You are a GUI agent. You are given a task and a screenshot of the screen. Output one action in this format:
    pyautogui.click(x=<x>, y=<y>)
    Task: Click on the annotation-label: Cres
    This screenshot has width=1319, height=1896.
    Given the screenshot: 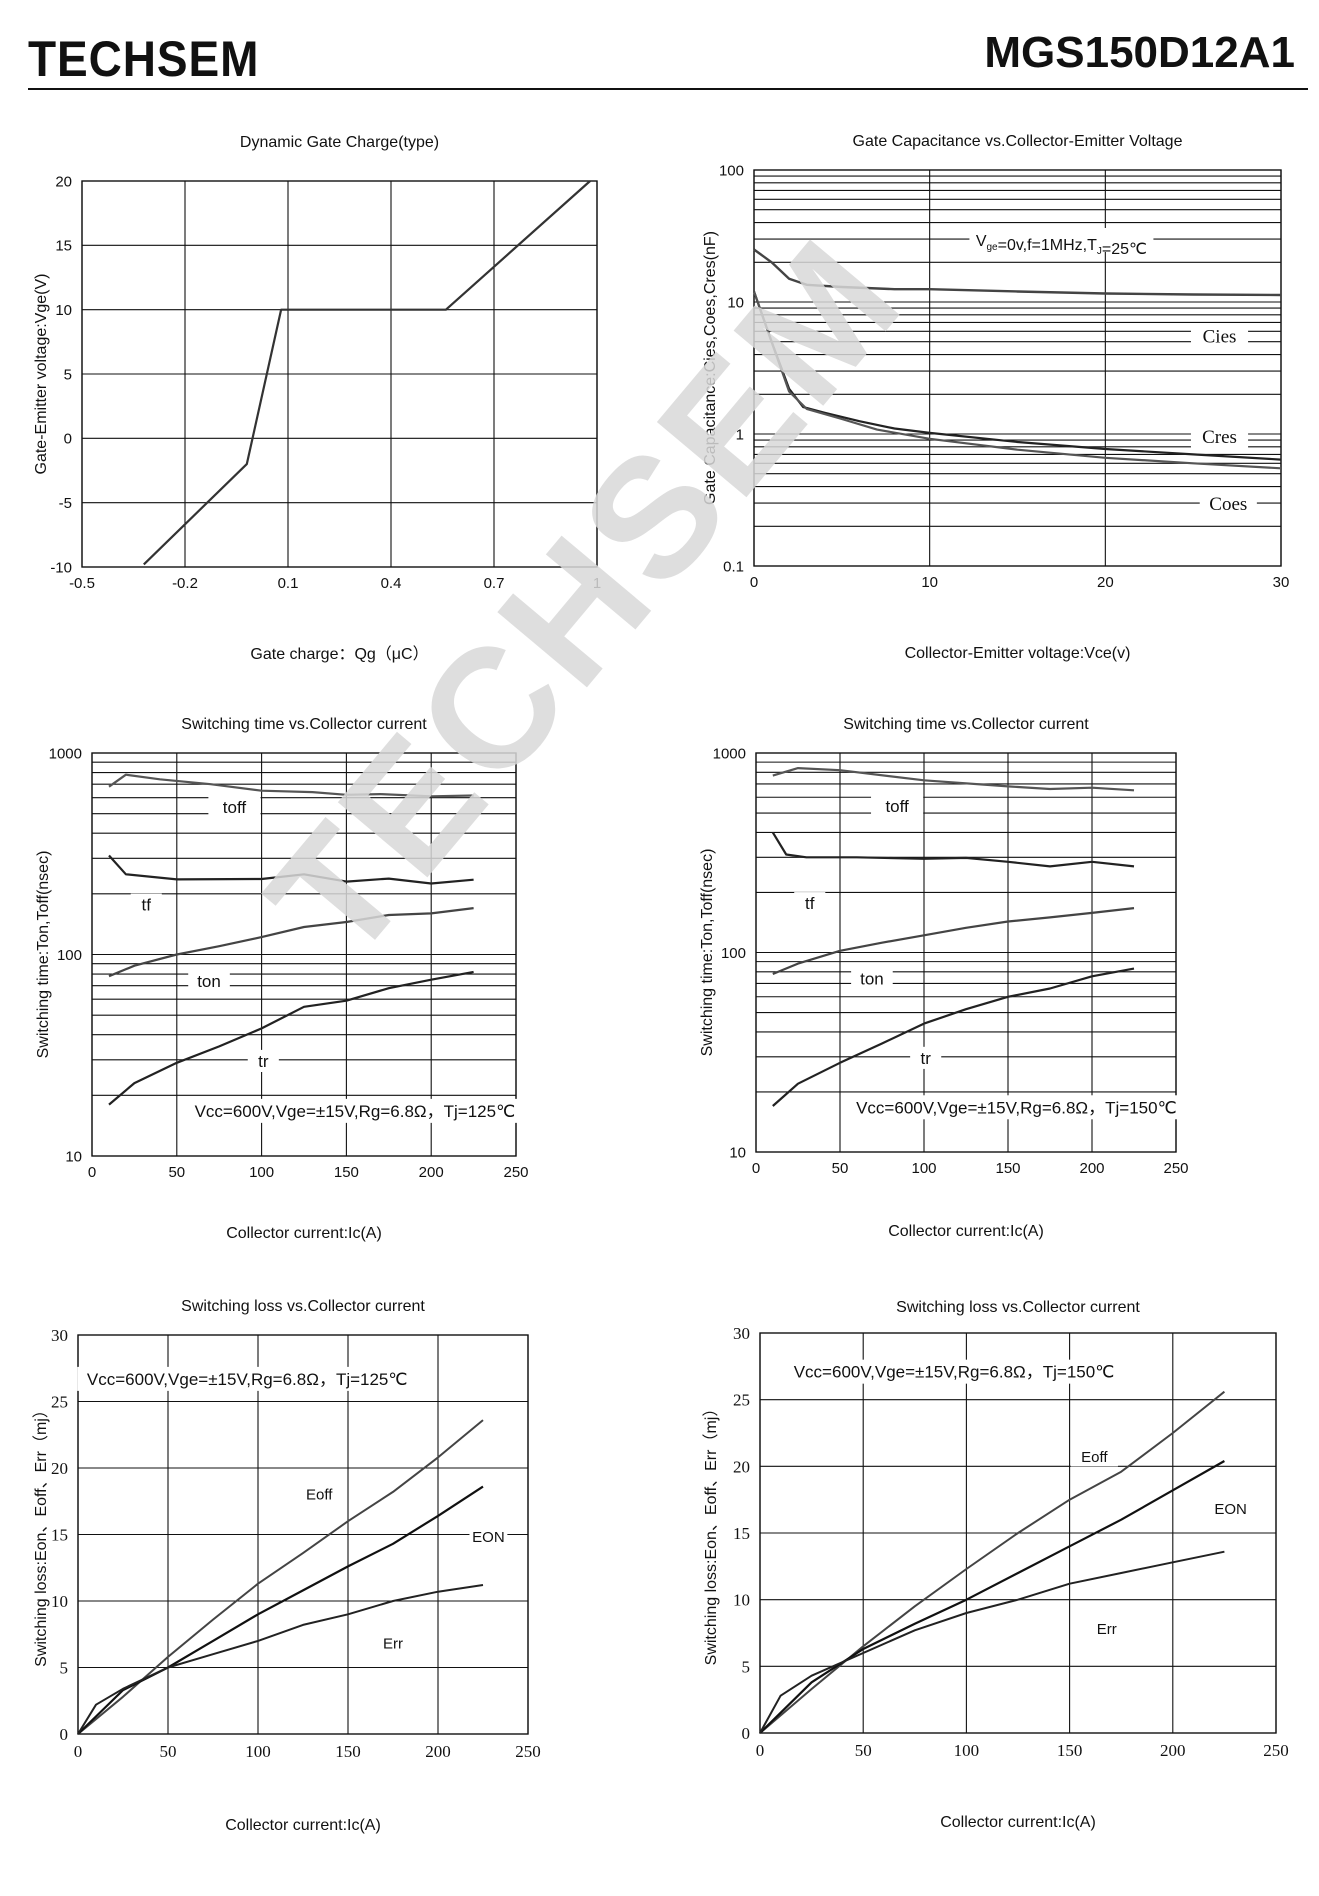 What is the action you would take?
    pyautogui.click(x=1219, y=437)
    